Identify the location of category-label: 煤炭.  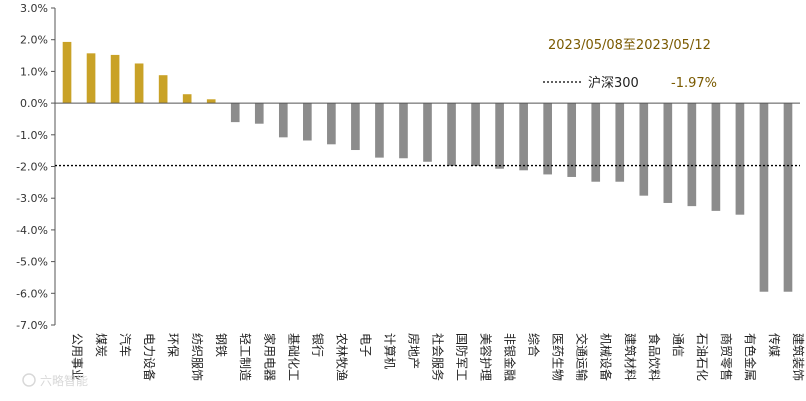
(101, 345).